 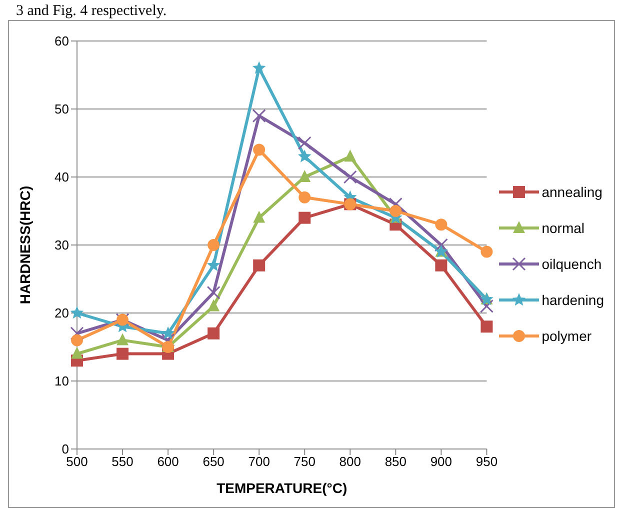 What do you see at coordinates (92, 11) in the screenshot?
I see `text: 3 and Fig. 4 respectively.` at bounding box center [92, 11].